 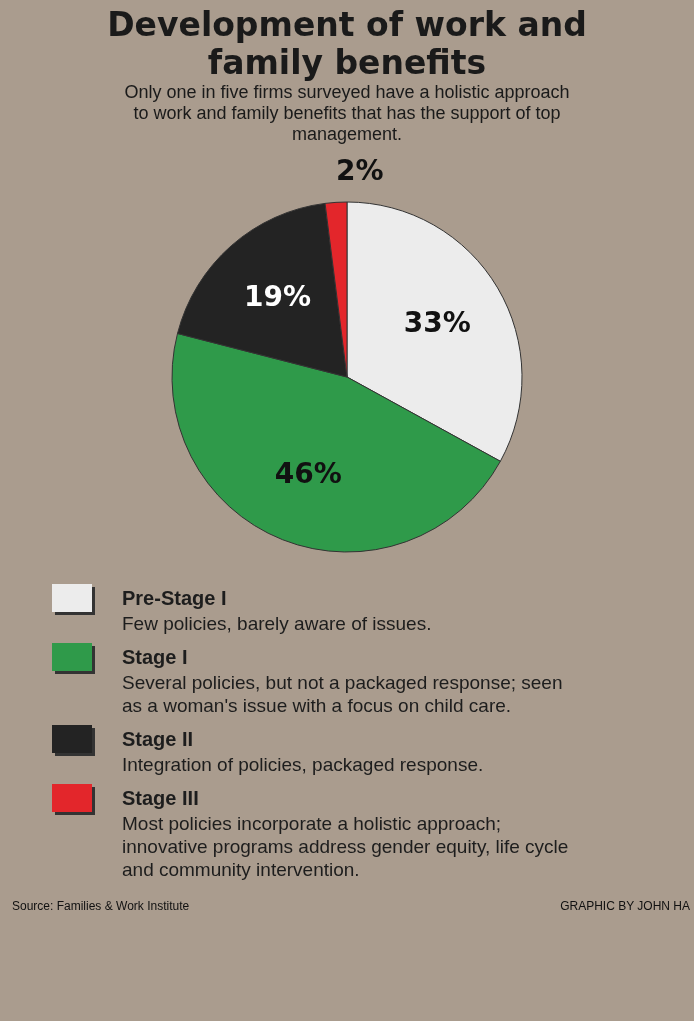 I want to click on text: Few policies, barely aware of issues., so click(x=277, y=623).